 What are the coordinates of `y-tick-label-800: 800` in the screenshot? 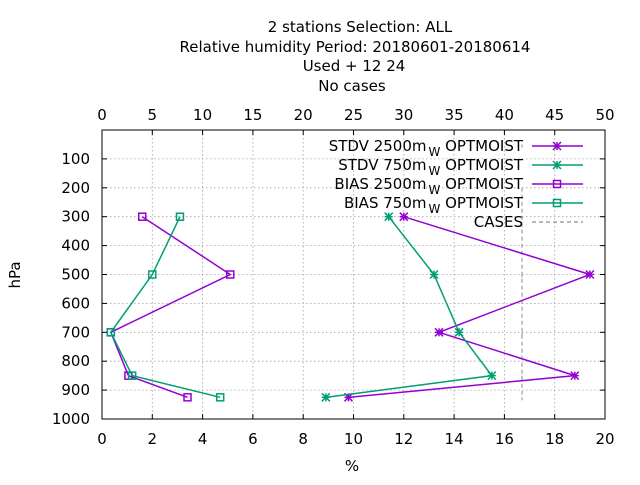 It's located at (75, 361).